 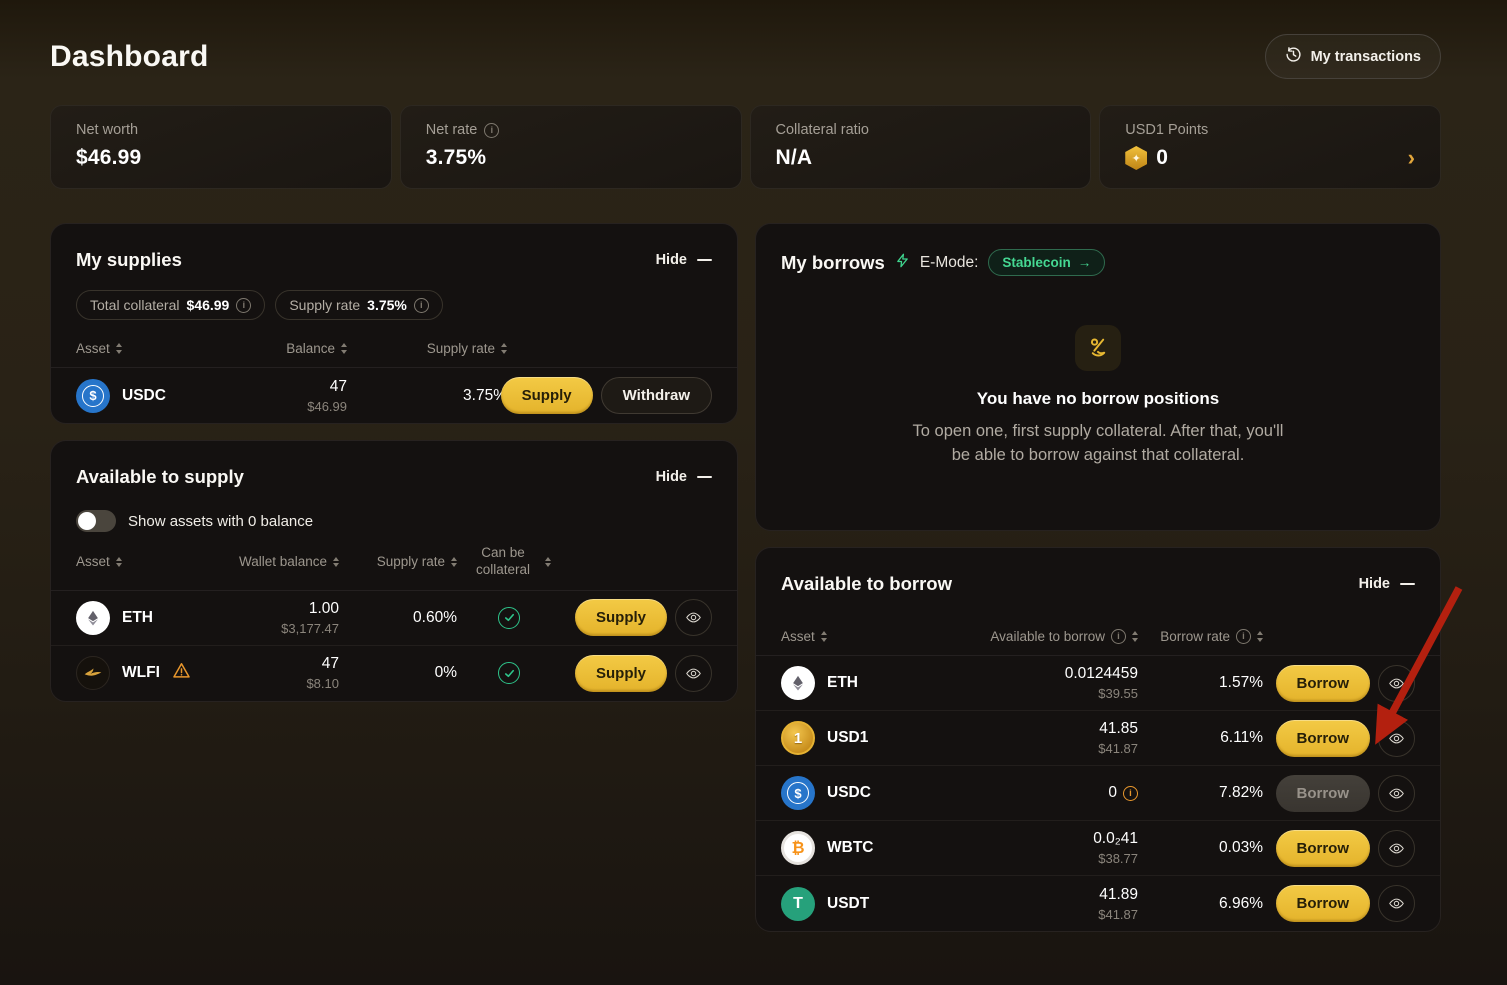 What do you see at coordinates (509, 562) in the screenshot?
I see `column-can-be-collateral: Can be collateral` at bounding box center [509, 562].